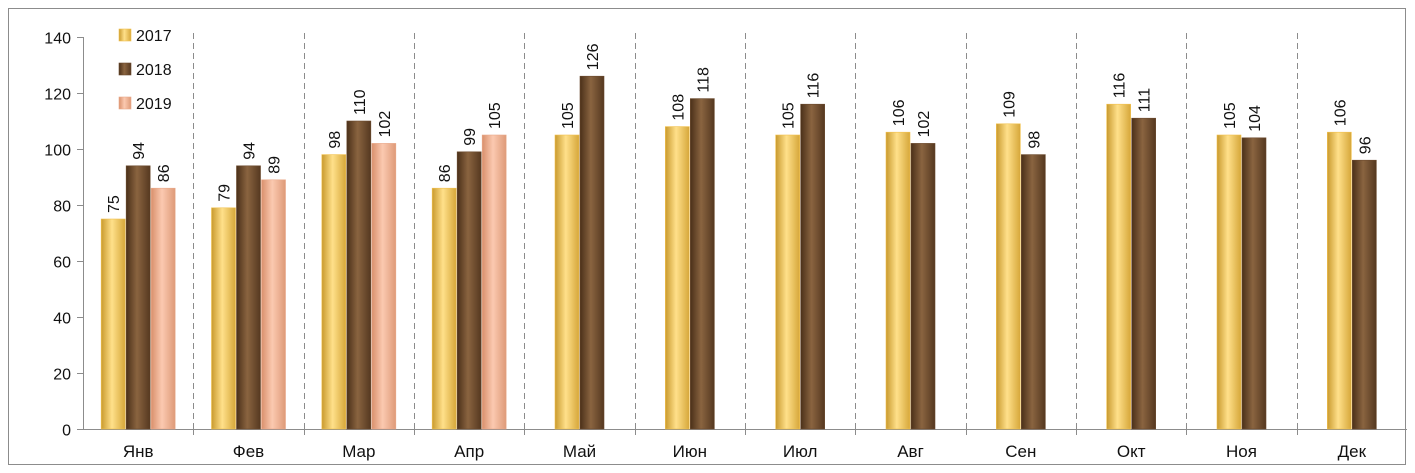 Image resolution: width=1415 pixels, height=473 pixels. Describe the element at coordinates (898, 280) in the screenshot. I see `bar-2017-Авг` at that location.